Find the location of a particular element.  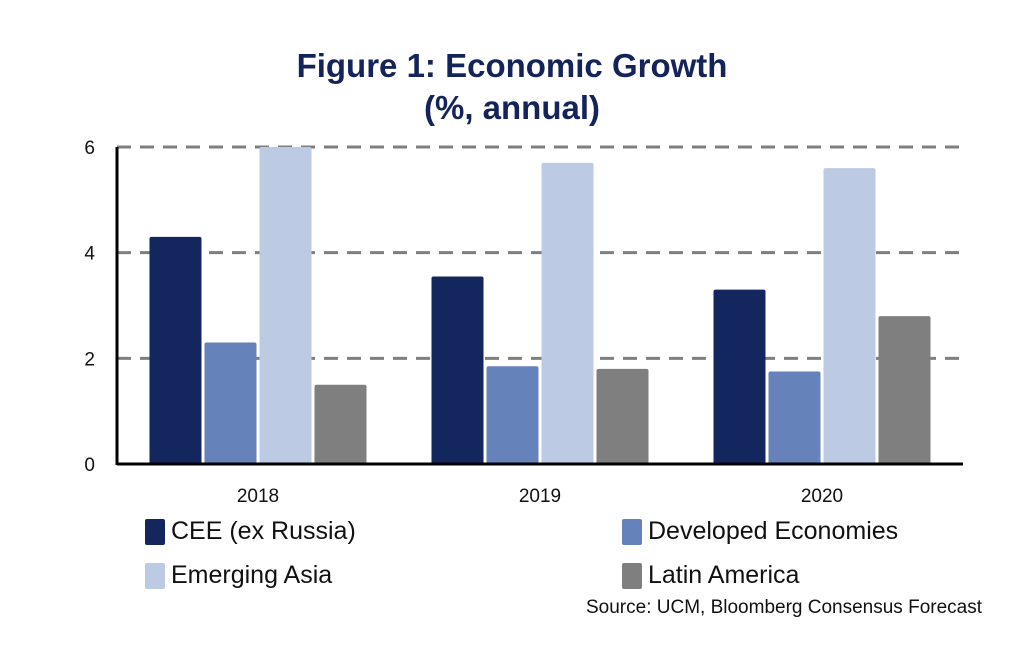

y-tick-label: 0 is located at coordinates (89, 465).